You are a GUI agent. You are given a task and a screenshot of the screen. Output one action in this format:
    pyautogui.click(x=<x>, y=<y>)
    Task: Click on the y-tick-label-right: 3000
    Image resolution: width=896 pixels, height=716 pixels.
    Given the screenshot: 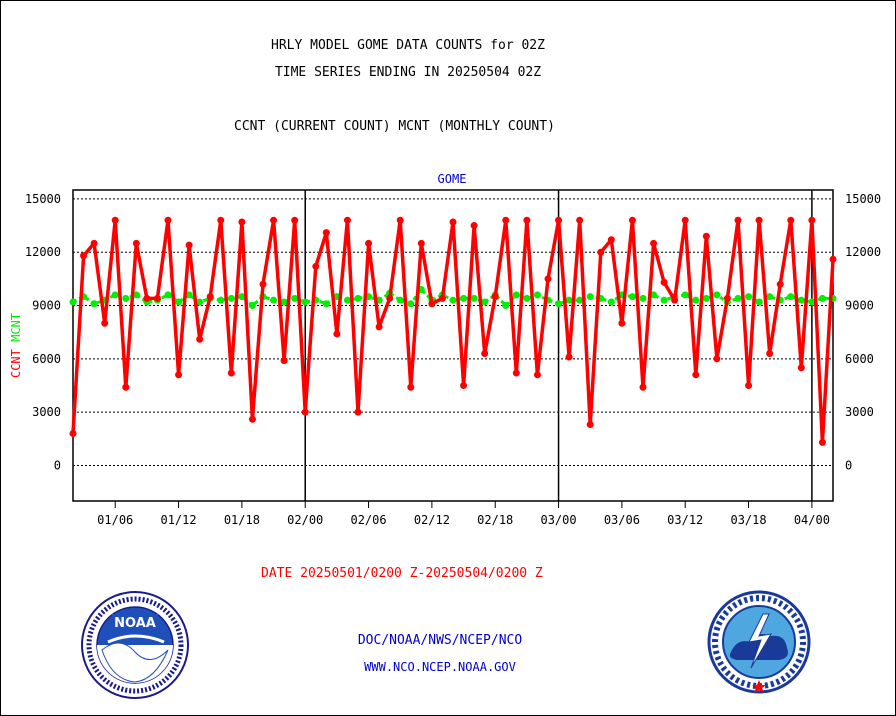 What is the action you would take?
    pyautogui.click(x=859, y=412)
    